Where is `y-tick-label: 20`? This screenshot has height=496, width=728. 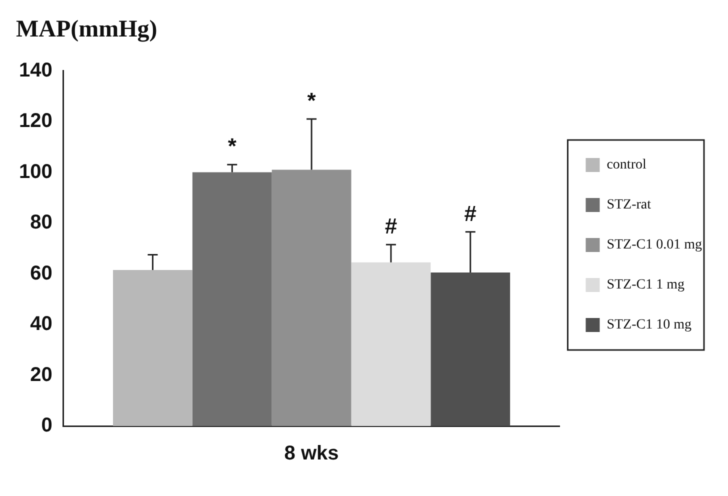
y-tick-label: 20 is located at coordinates (41, 375).